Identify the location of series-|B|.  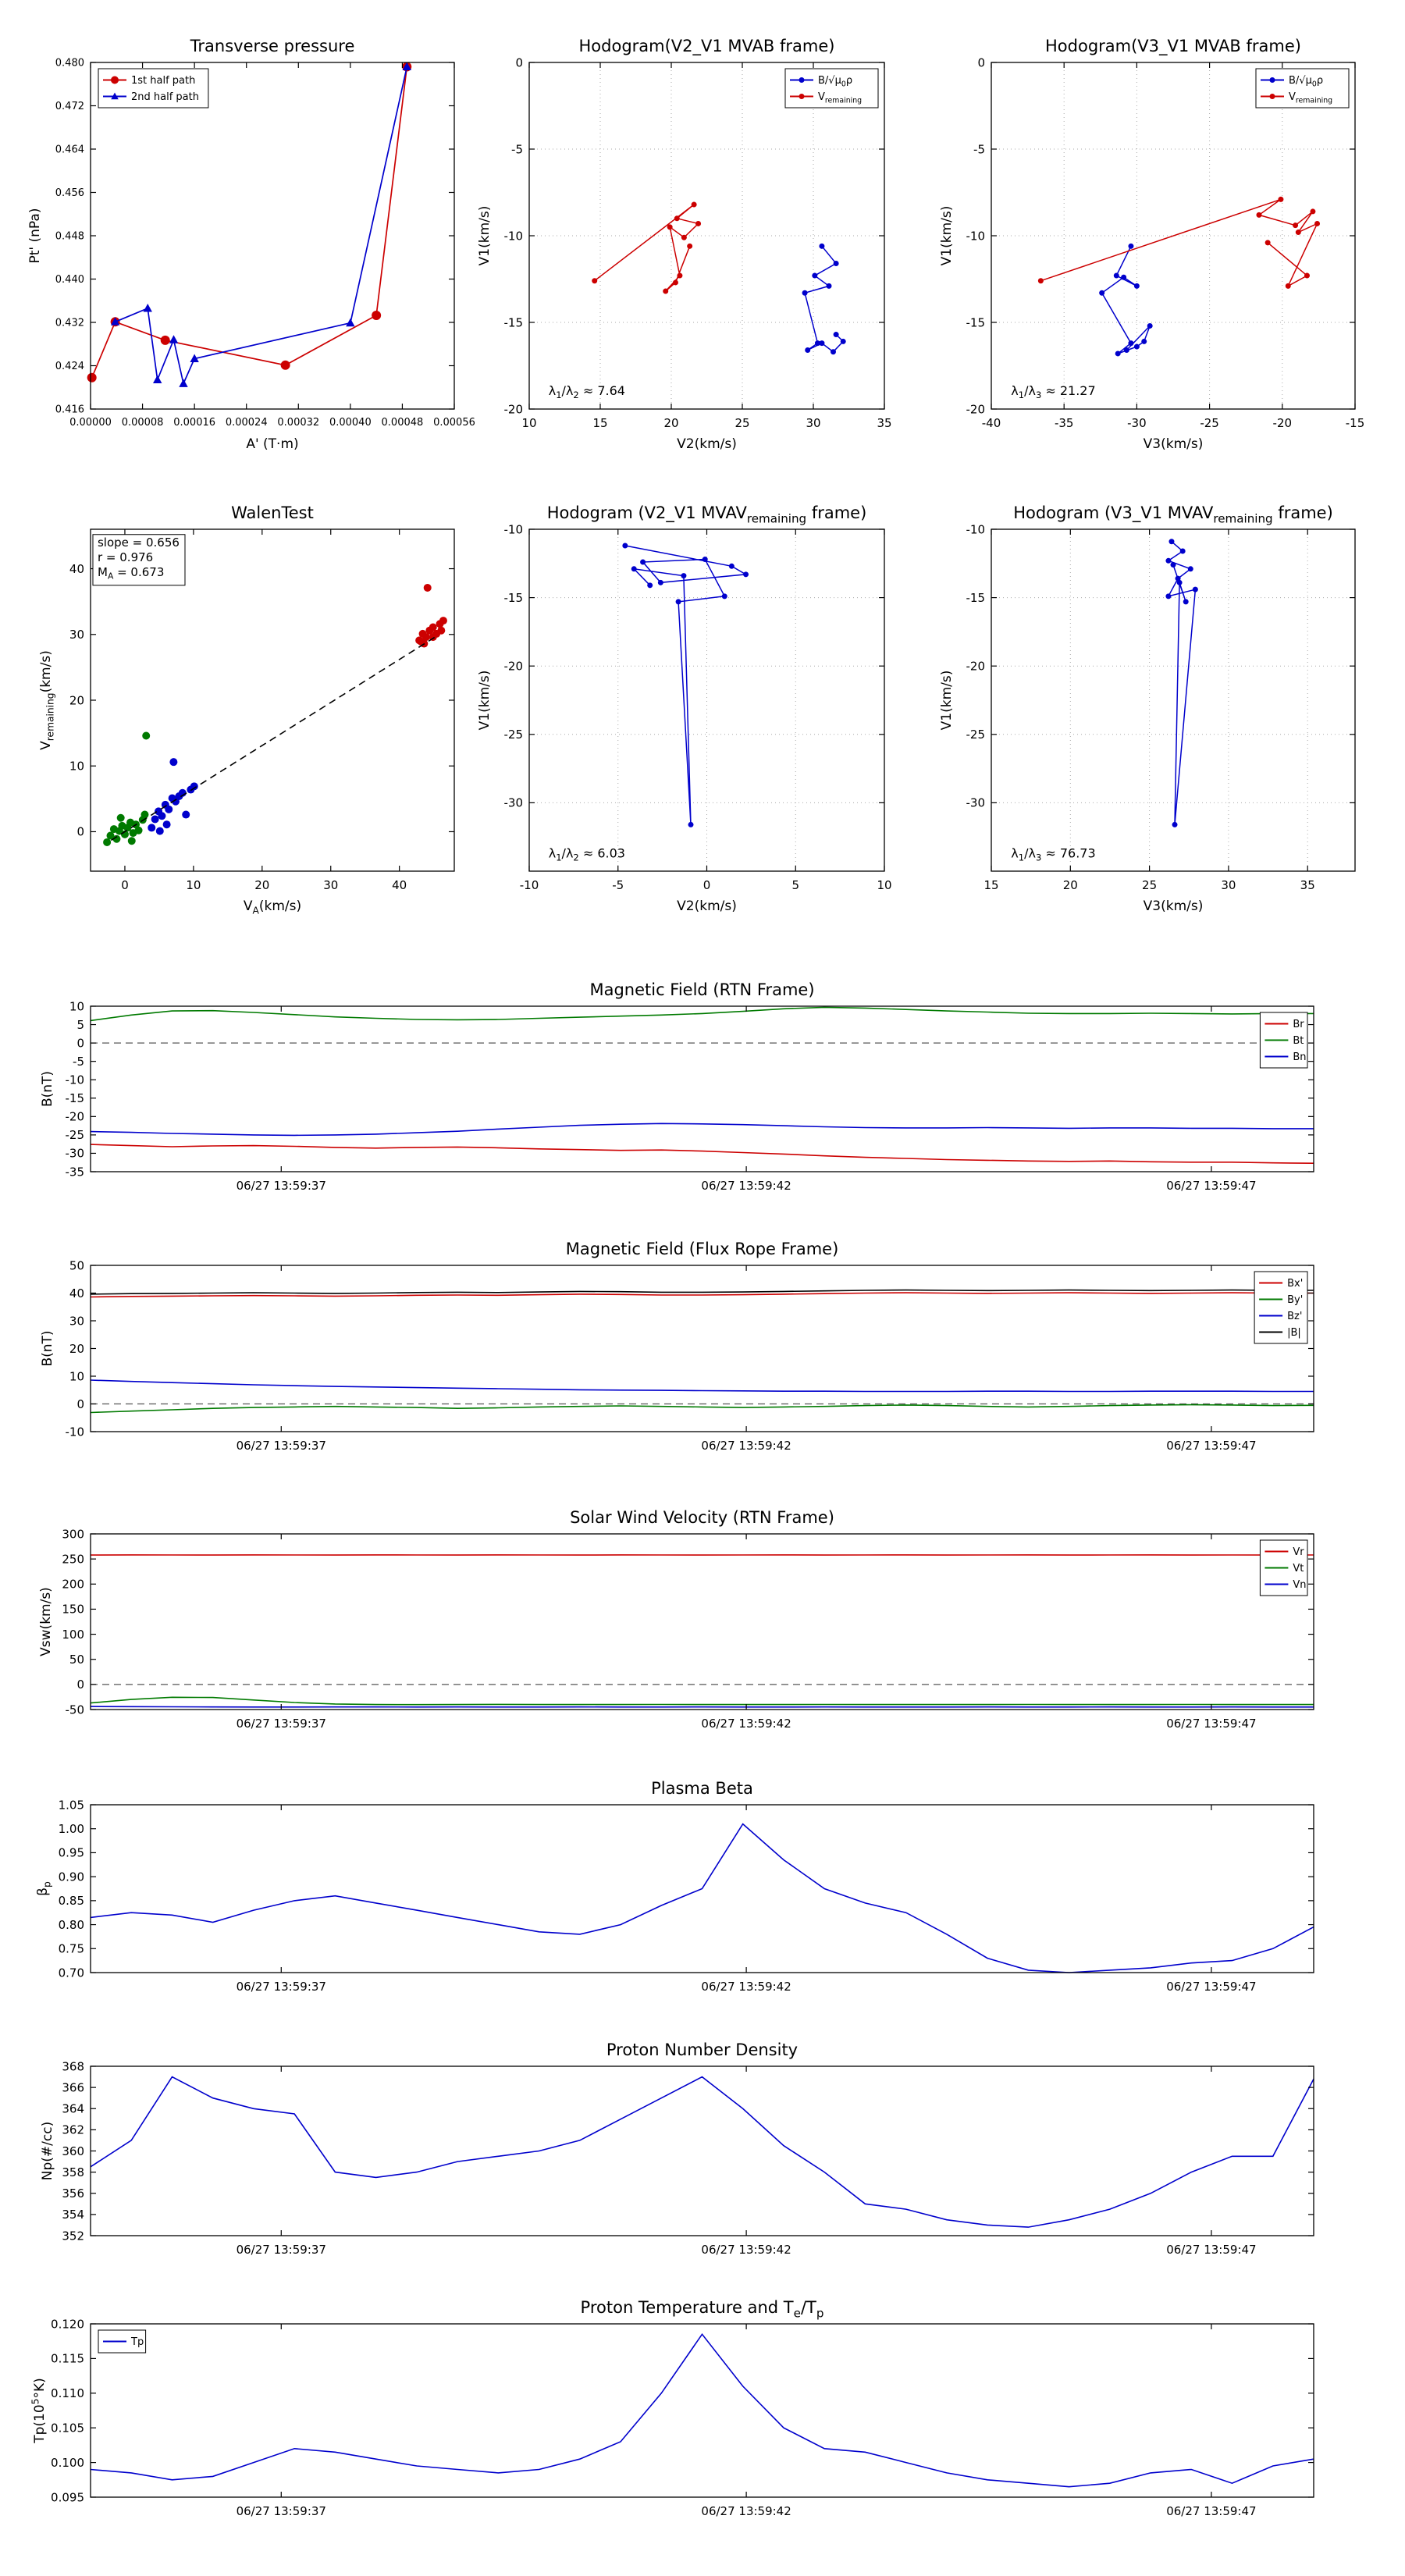
(702, 1292).